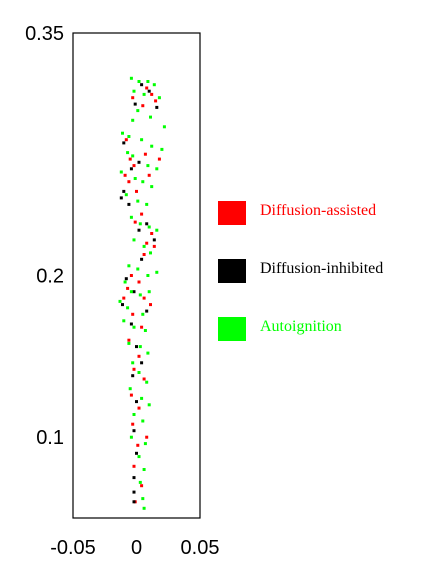 Image resolution: width=440 pixels, height=571 pixels. I want to click on legend-swatch-autoignition, so click(232, 329).